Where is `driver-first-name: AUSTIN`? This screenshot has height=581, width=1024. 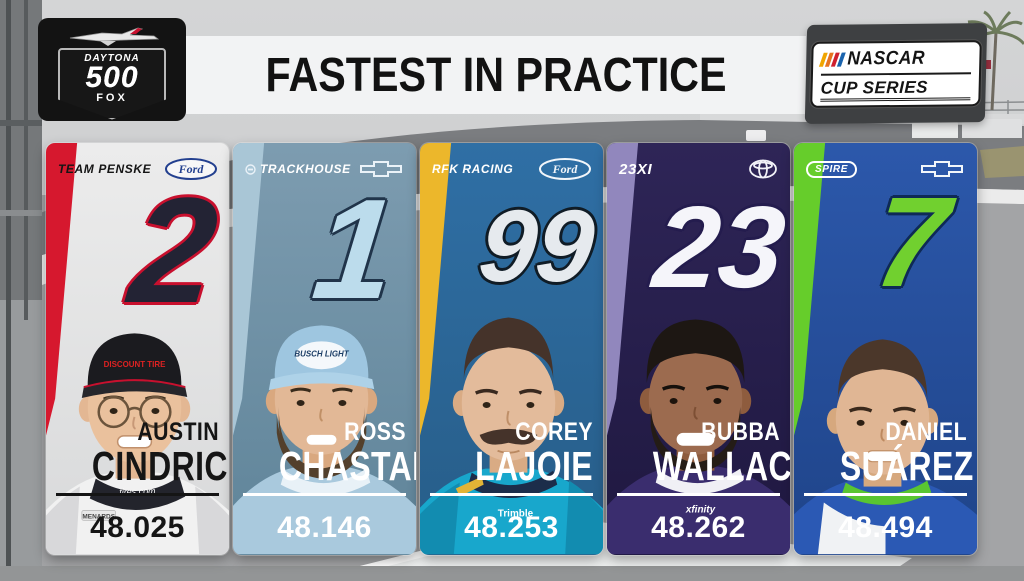
driver-first-name: AUSTIN is located at coordinates (178, 431).